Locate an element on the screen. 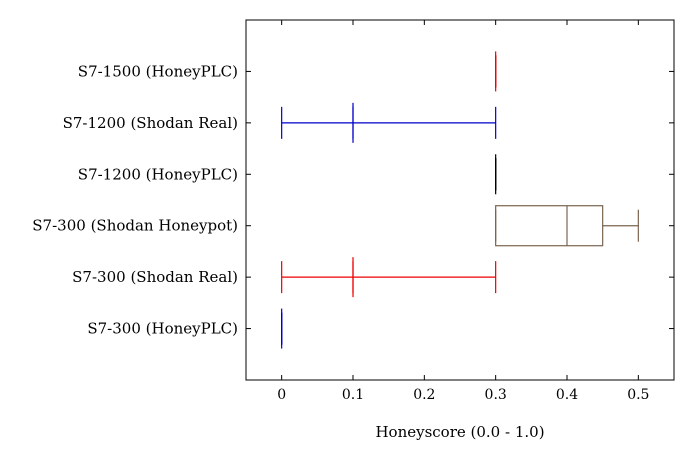 This screenshot has height=458, width=698. box-body is located at coordinates (549, 226).